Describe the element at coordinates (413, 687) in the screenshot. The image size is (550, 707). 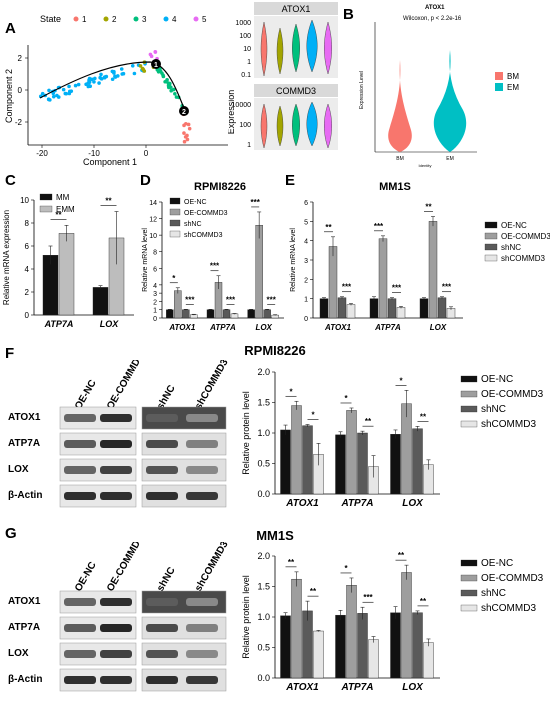
I see `category-label: LOX` at that location.